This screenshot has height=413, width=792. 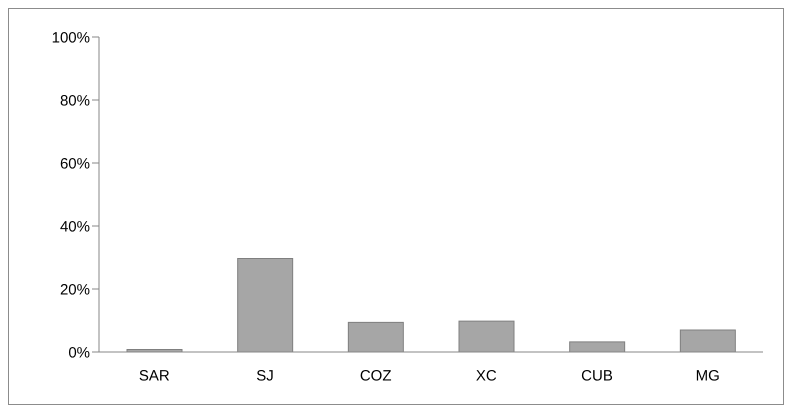 I want to click on x-tick-label: SAR, so click(x=154, y=376).